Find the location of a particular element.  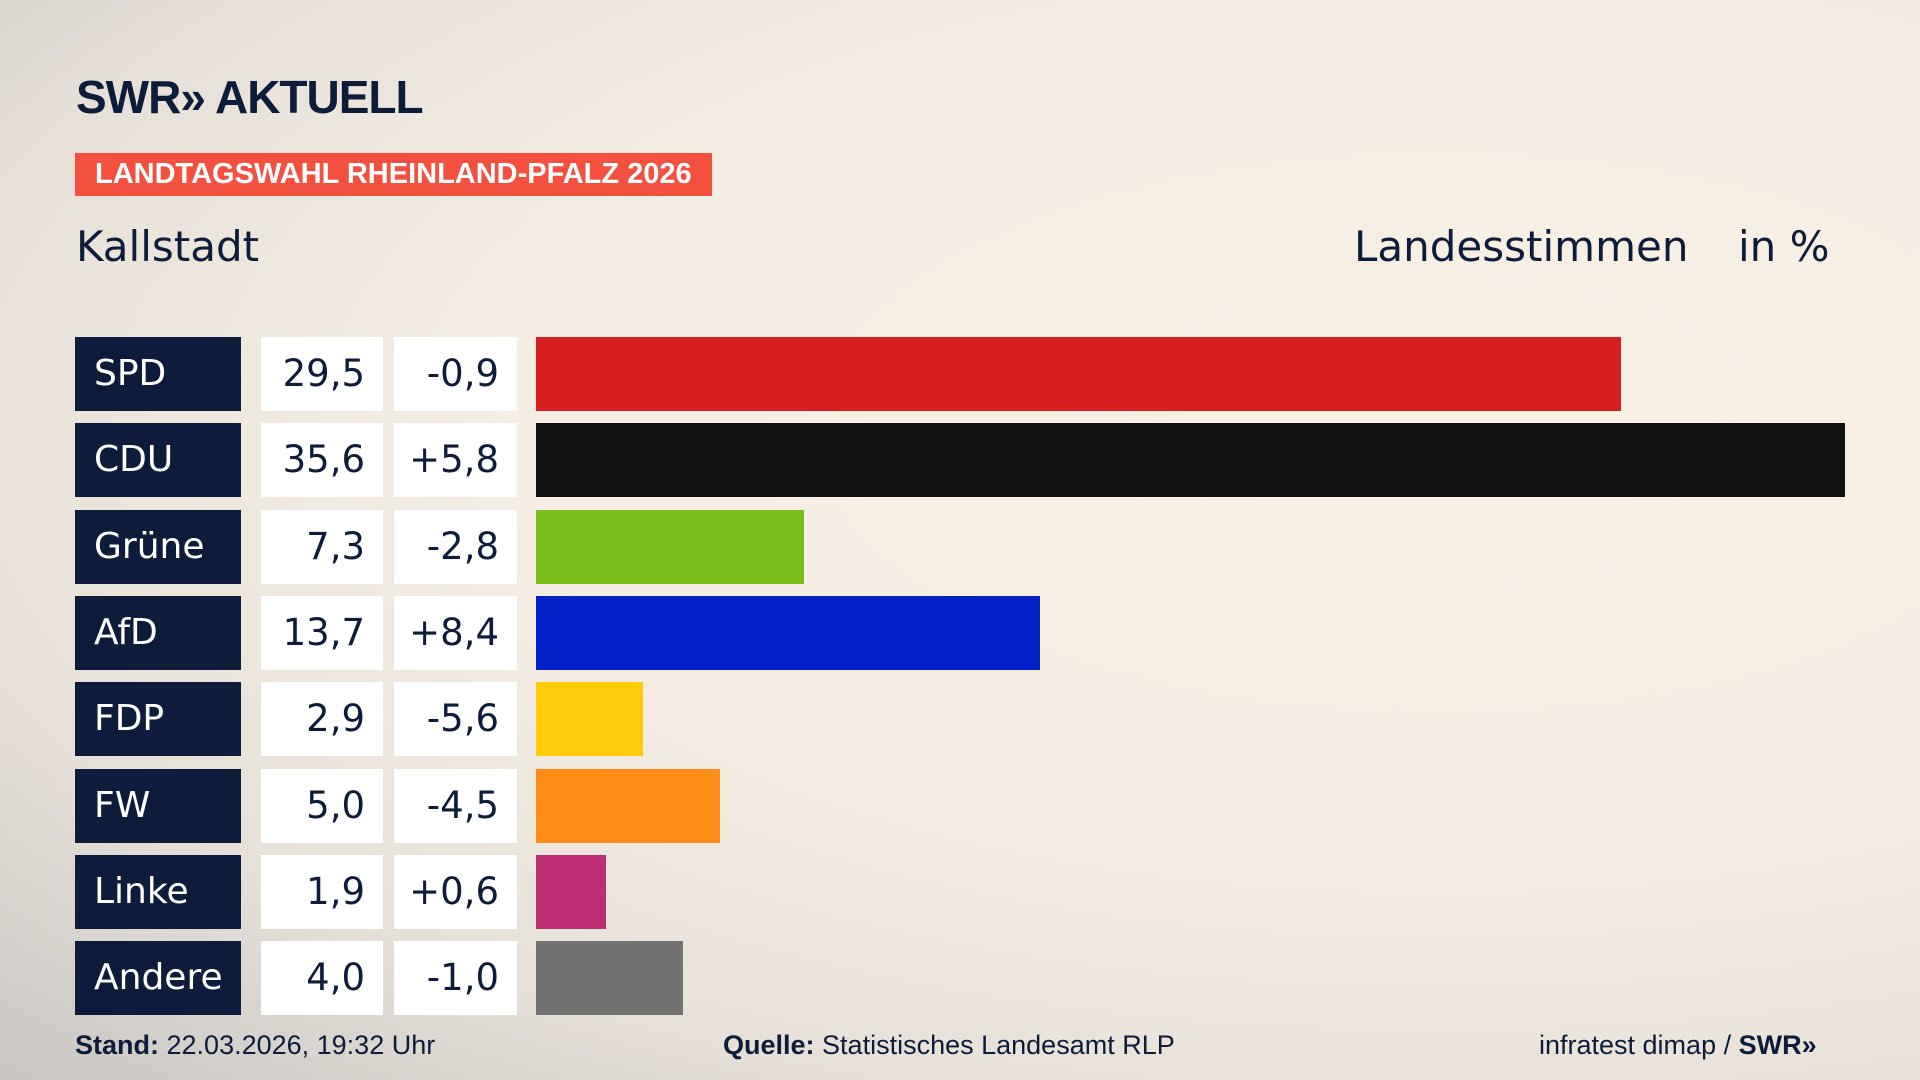

swr-aktuell-logo: SWR» AKTUELL is located at coordinates (250, 97).